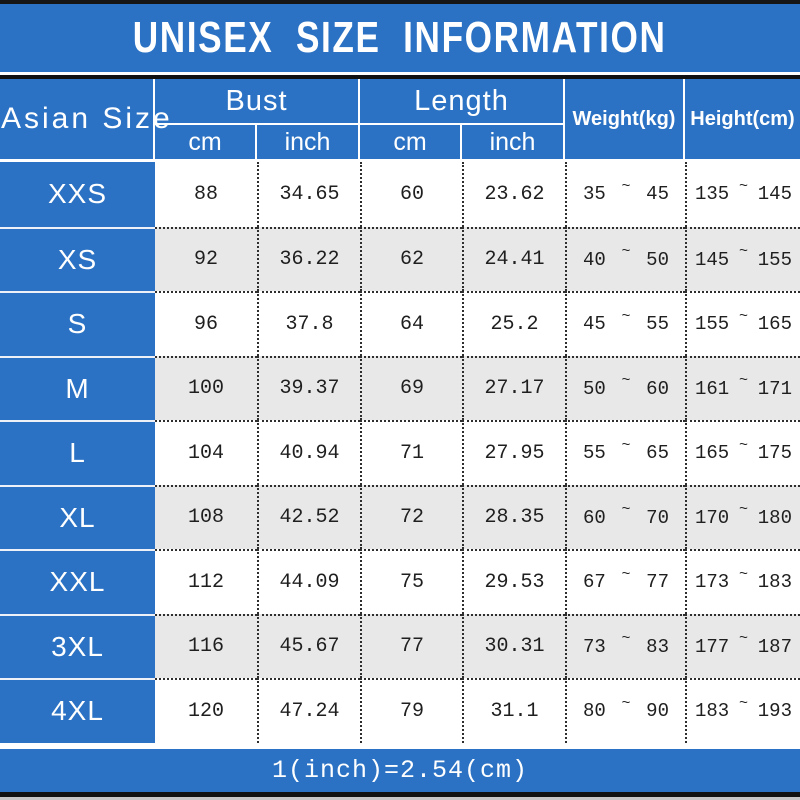  I want to click on height-range: 173 ~ 183, so click(742, 581).